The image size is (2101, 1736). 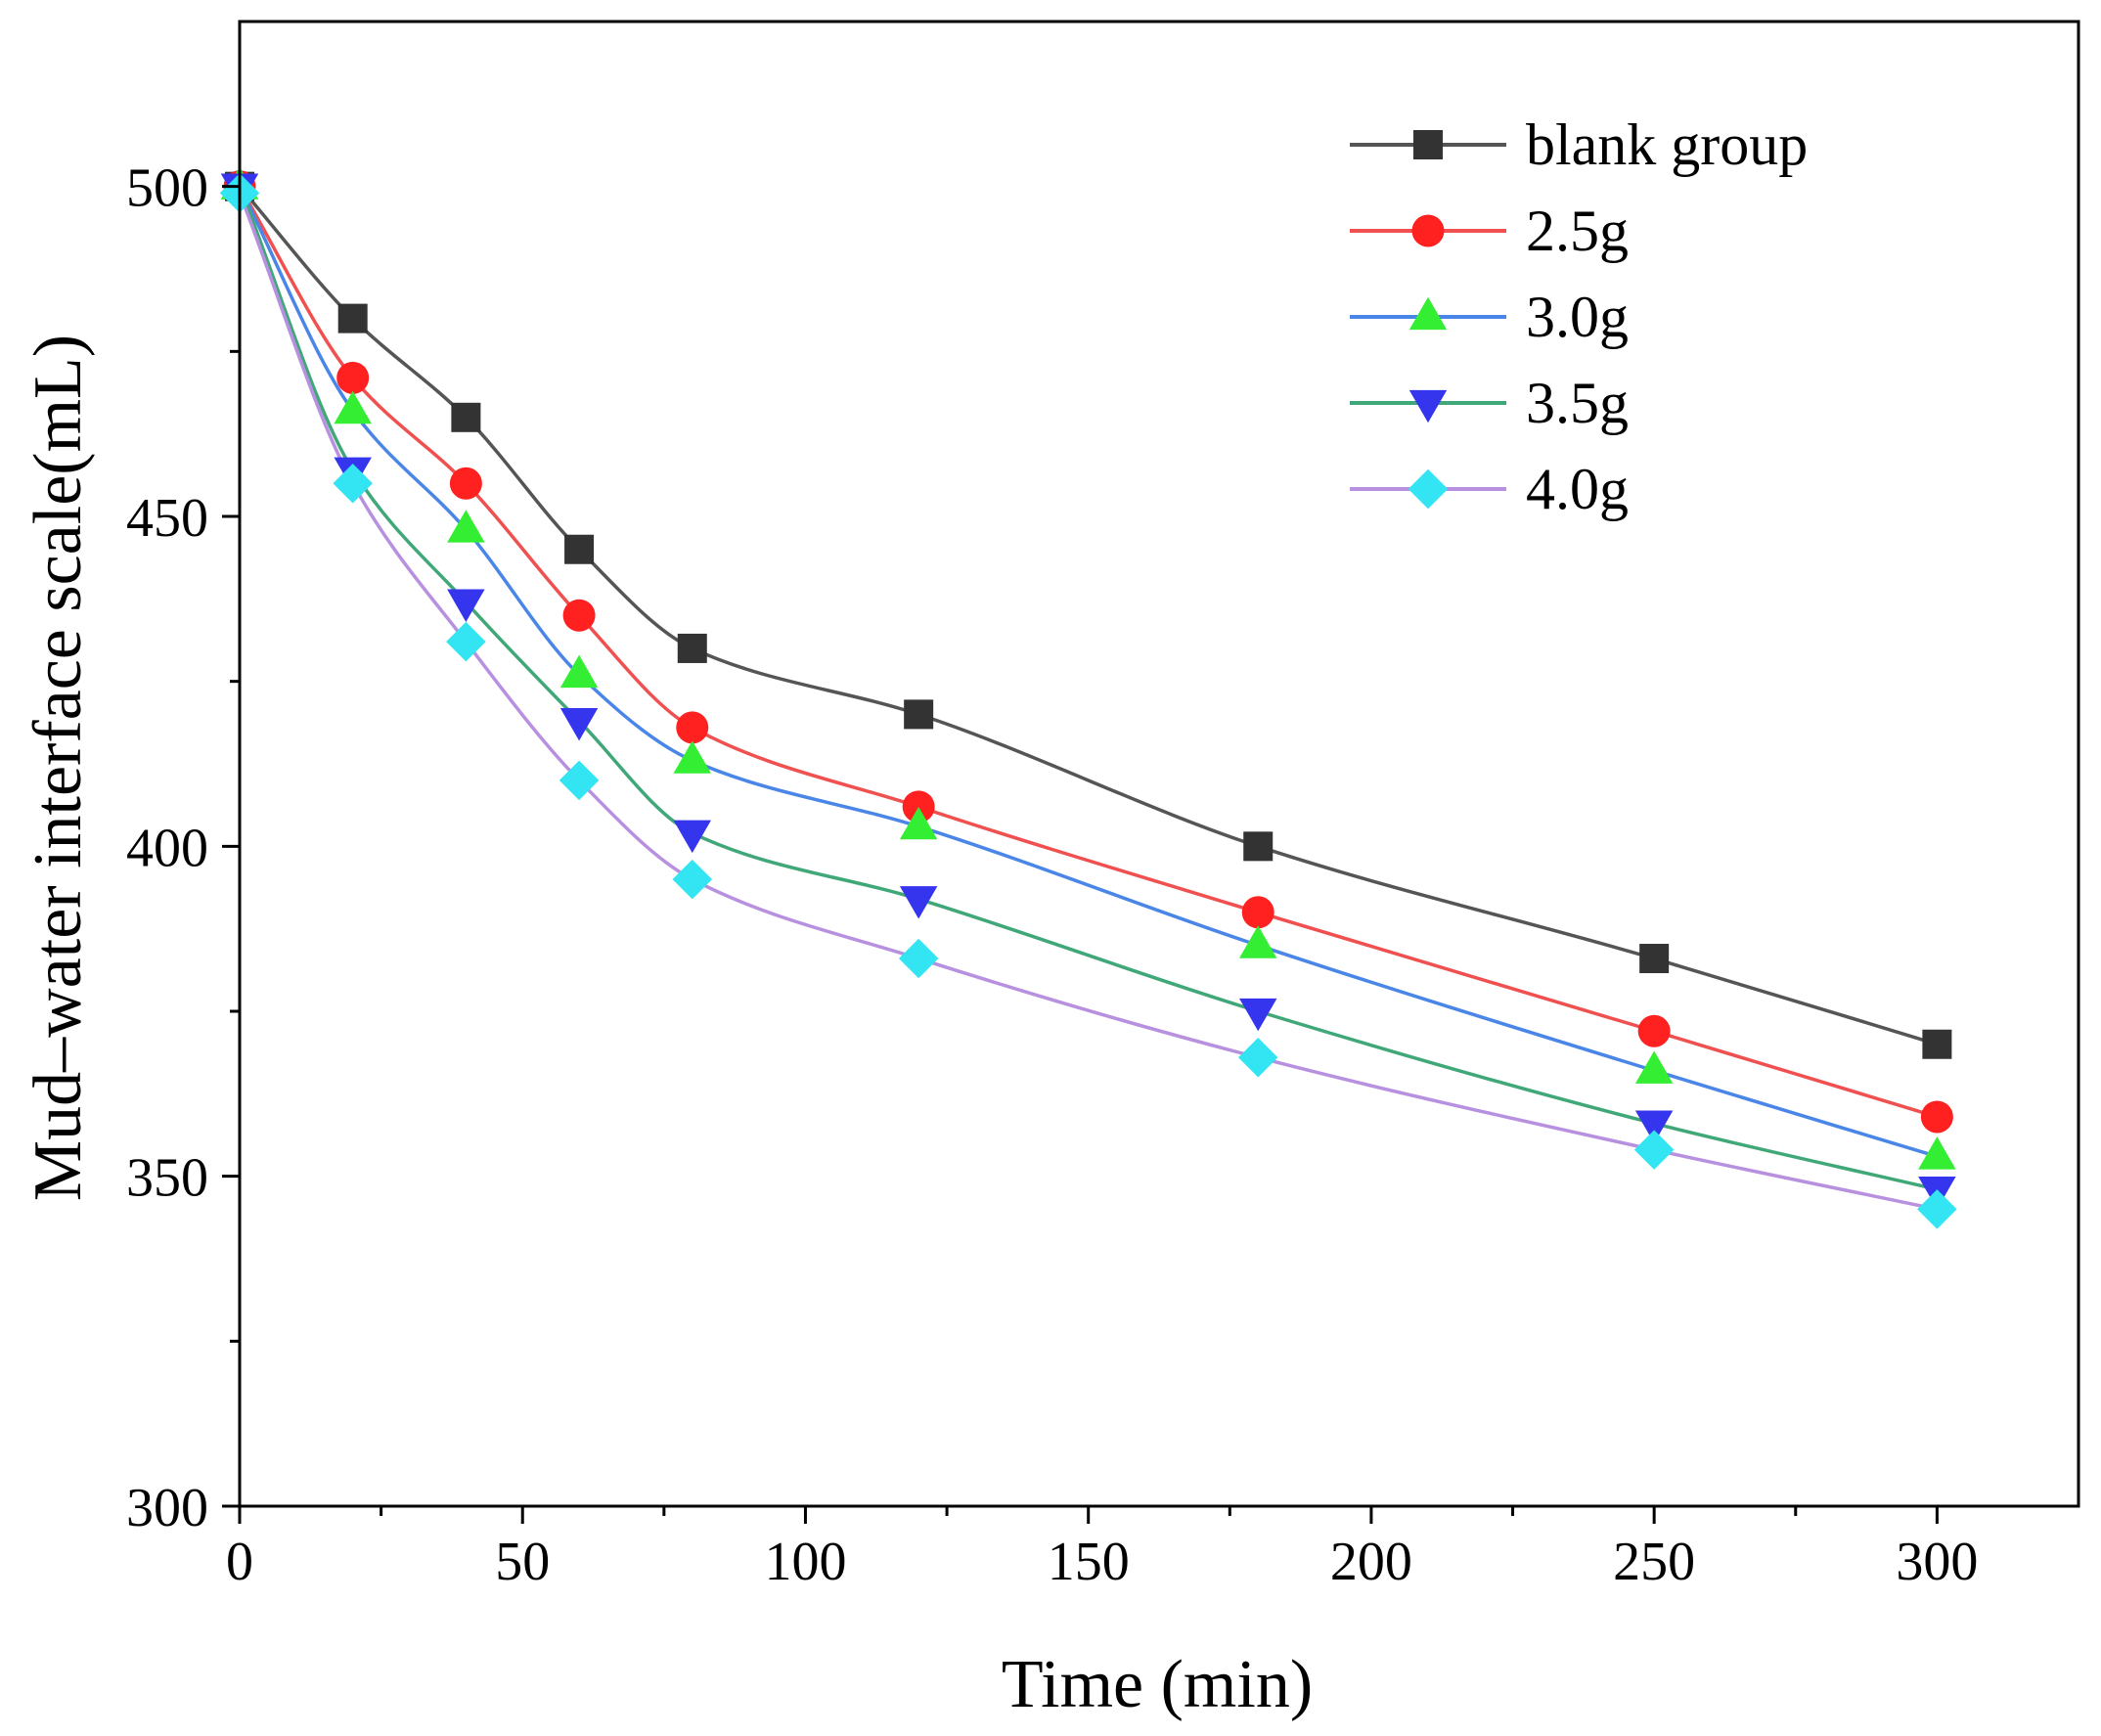 What do you see at coordinates (805, 1562) in the screenshot?
I see `x-tick-label-100: 100` at bounding box center [805, 1562].